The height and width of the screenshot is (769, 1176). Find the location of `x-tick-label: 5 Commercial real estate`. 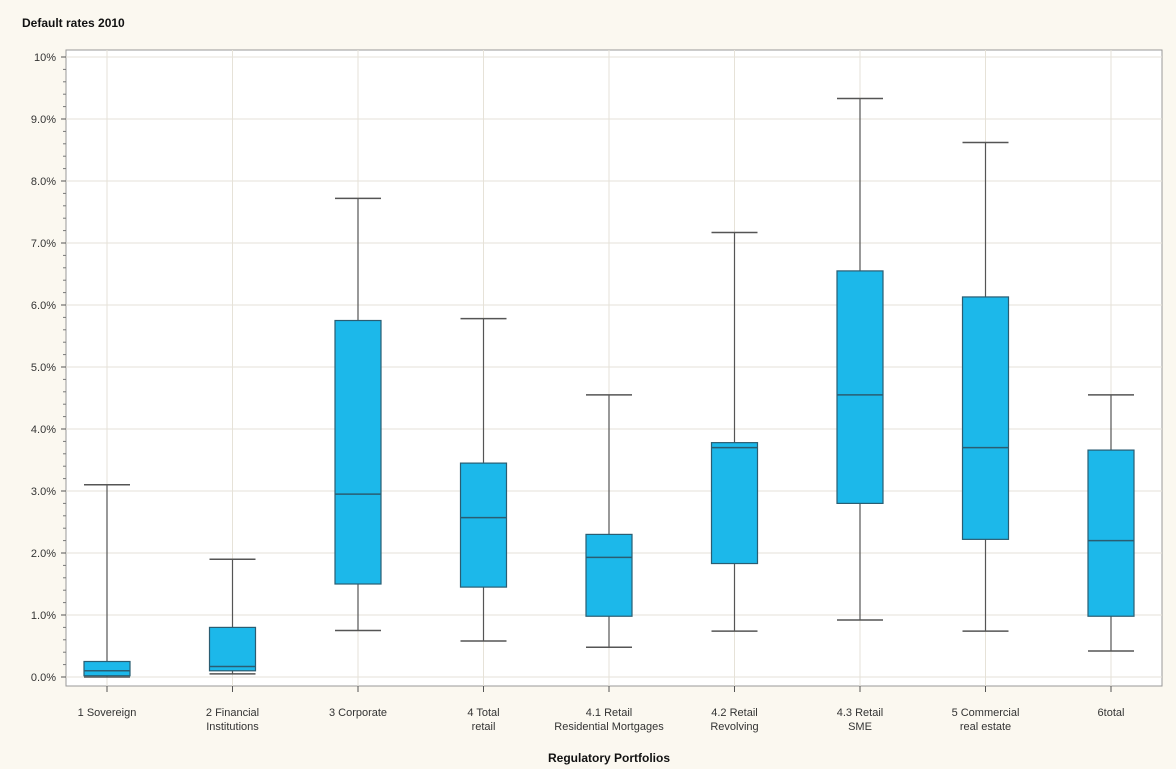

x-tick-label: 5 Commercial real estate is located at coordinates (986, 720).